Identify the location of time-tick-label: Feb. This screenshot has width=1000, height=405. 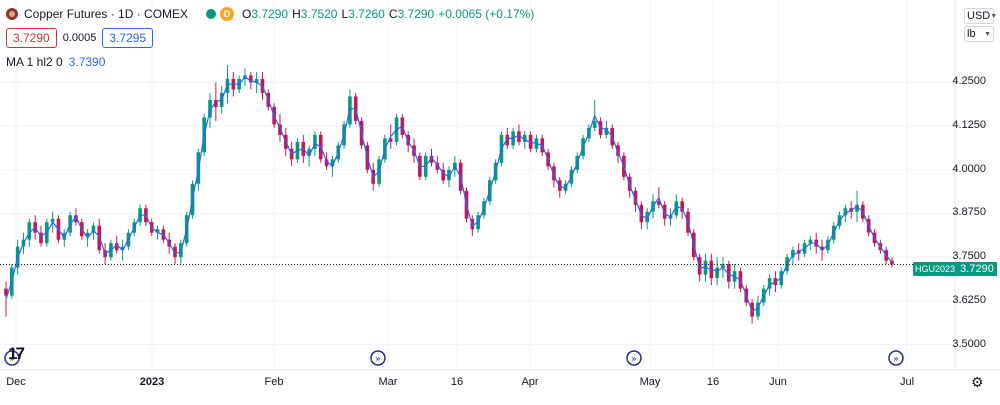
(274, 382).